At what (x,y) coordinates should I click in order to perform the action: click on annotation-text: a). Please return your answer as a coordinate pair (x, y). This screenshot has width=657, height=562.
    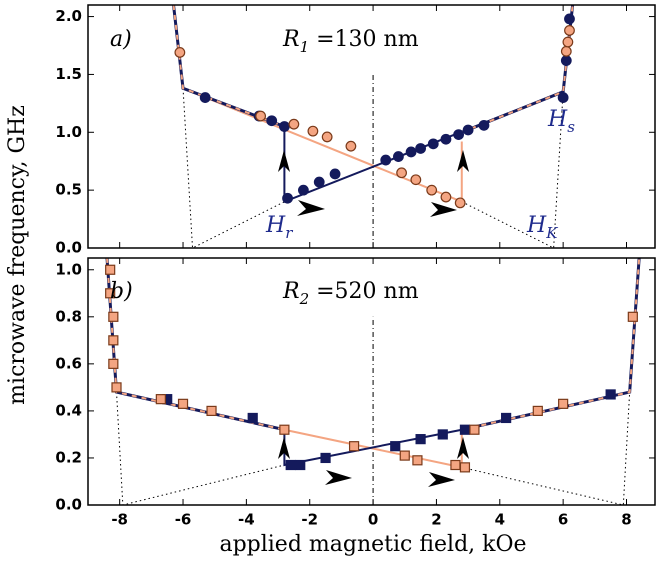
    Looking at the image, I should click on (121, 39).